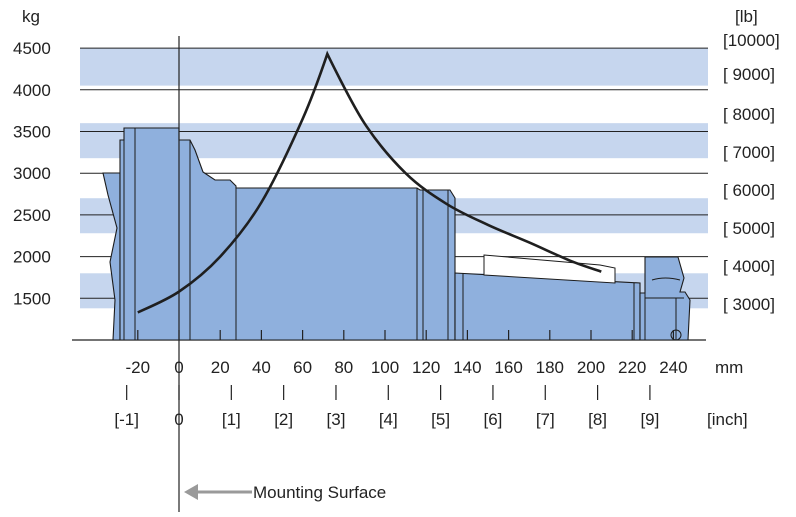  Describe the element at coordinates (649, 419) in the screenshot. I see `x-inch-tick-label: [9]` at that location.